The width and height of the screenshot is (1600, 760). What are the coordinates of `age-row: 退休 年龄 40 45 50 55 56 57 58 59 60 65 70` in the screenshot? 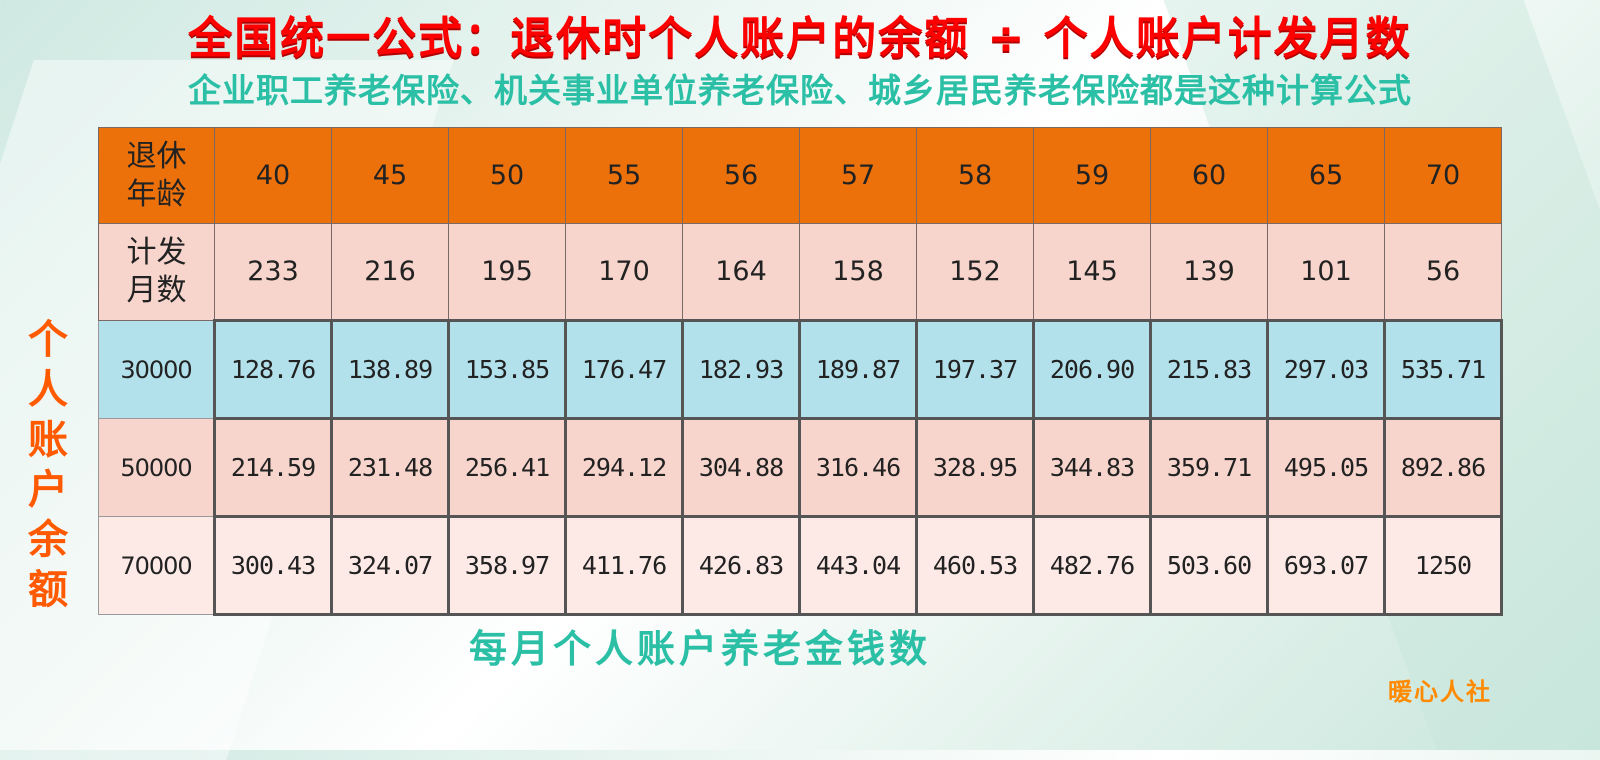 It's located at (800, 175).